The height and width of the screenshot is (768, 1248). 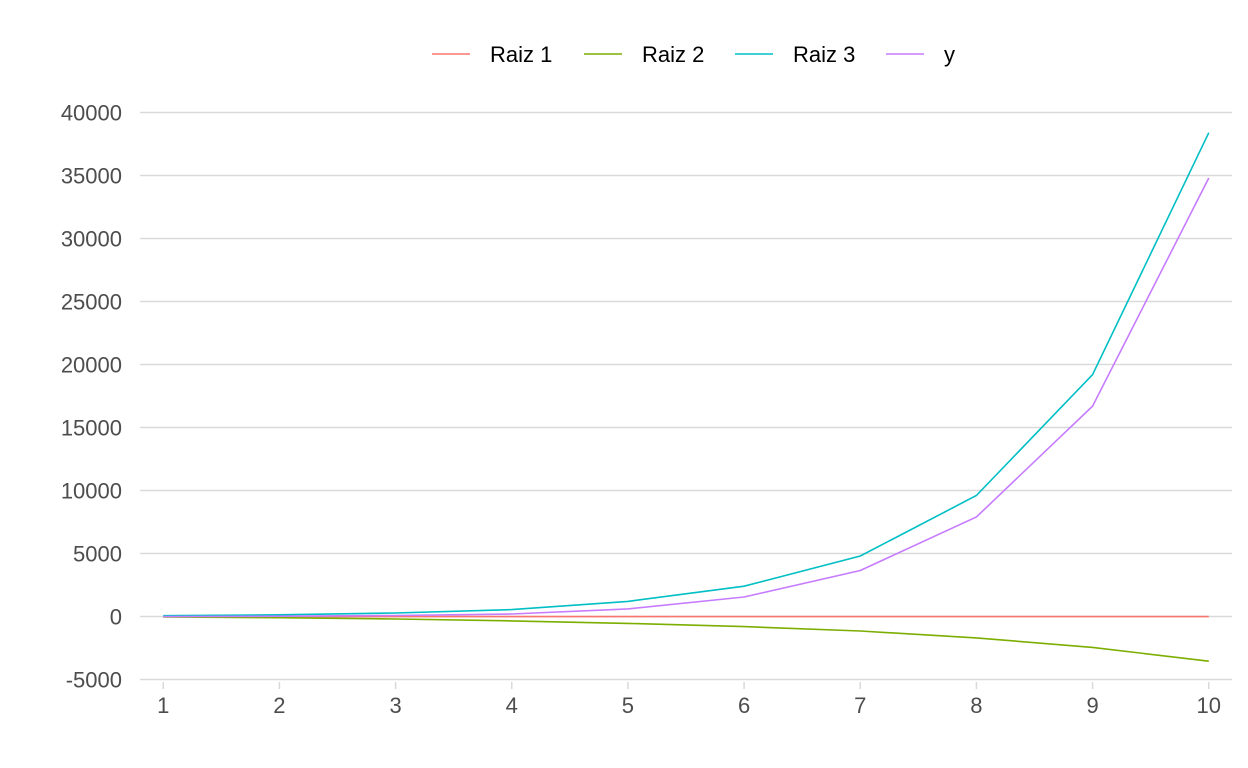 What do you see at coordinates (91, 176) in the screenshot?
I see `y-tick-label: 35000` at bounding box center [91, 176].